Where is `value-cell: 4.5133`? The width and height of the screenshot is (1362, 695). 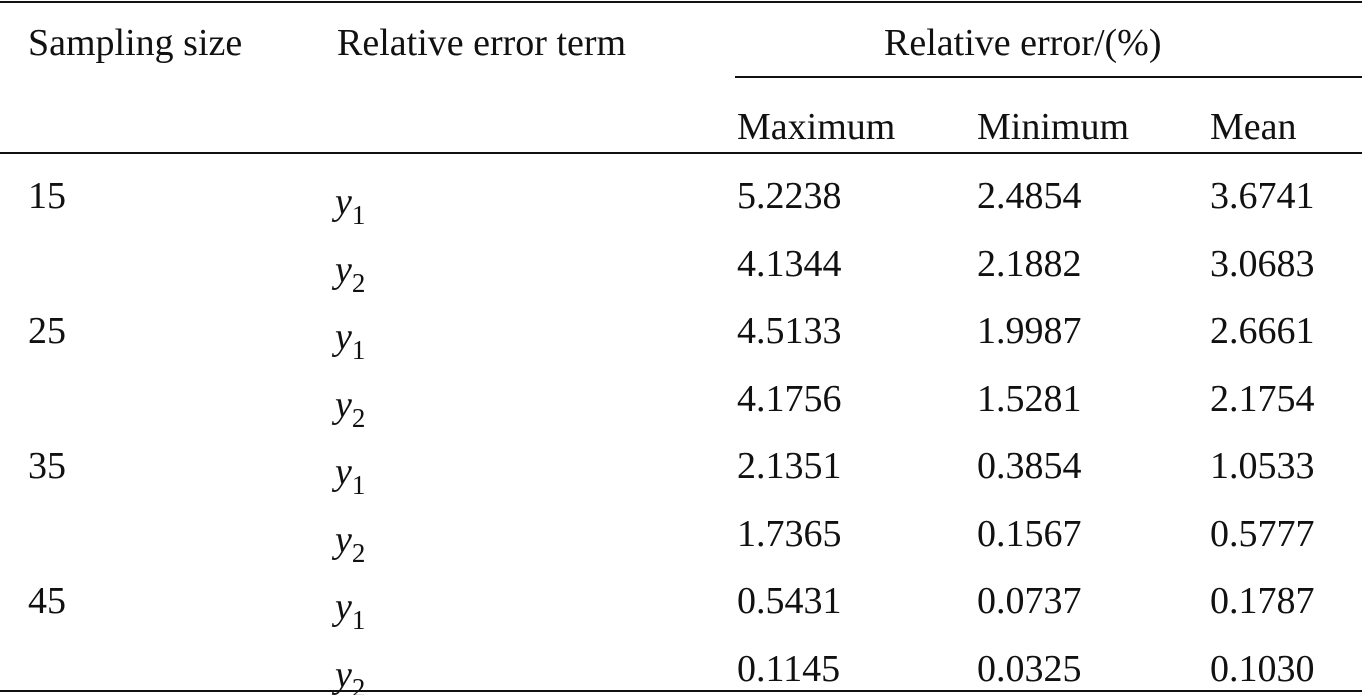
value-cell: 4.5133 is located at coordinates (789, 331).